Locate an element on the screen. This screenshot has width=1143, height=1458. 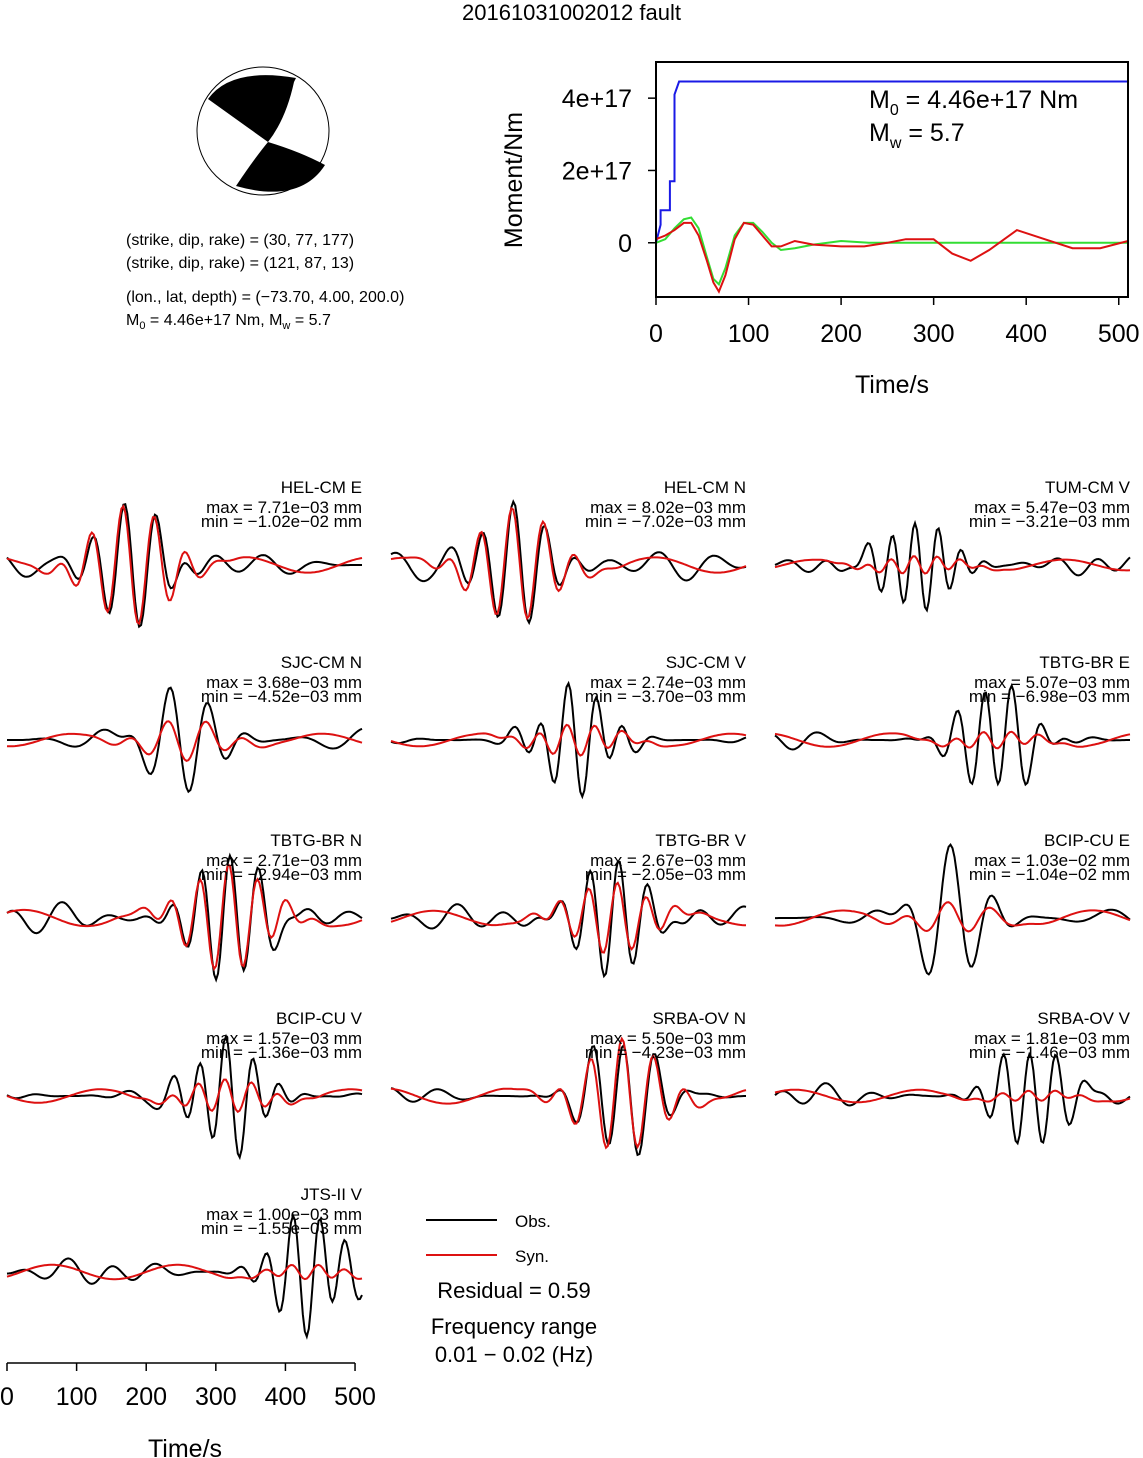
trace-max-label: max = 5.07e−03 mm is located at coordinates (1052, 682).